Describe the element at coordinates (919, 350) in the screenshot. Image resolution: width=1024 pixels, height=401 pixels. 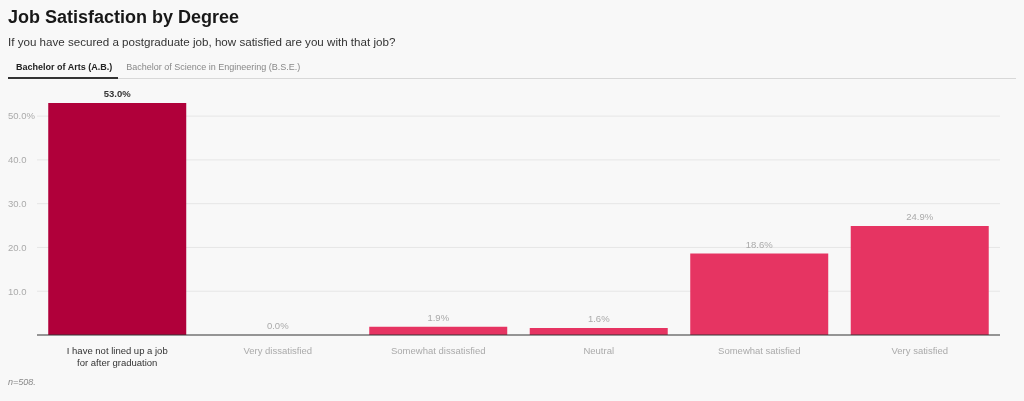
I see `x-tick-label: Very satisfied` at that location.